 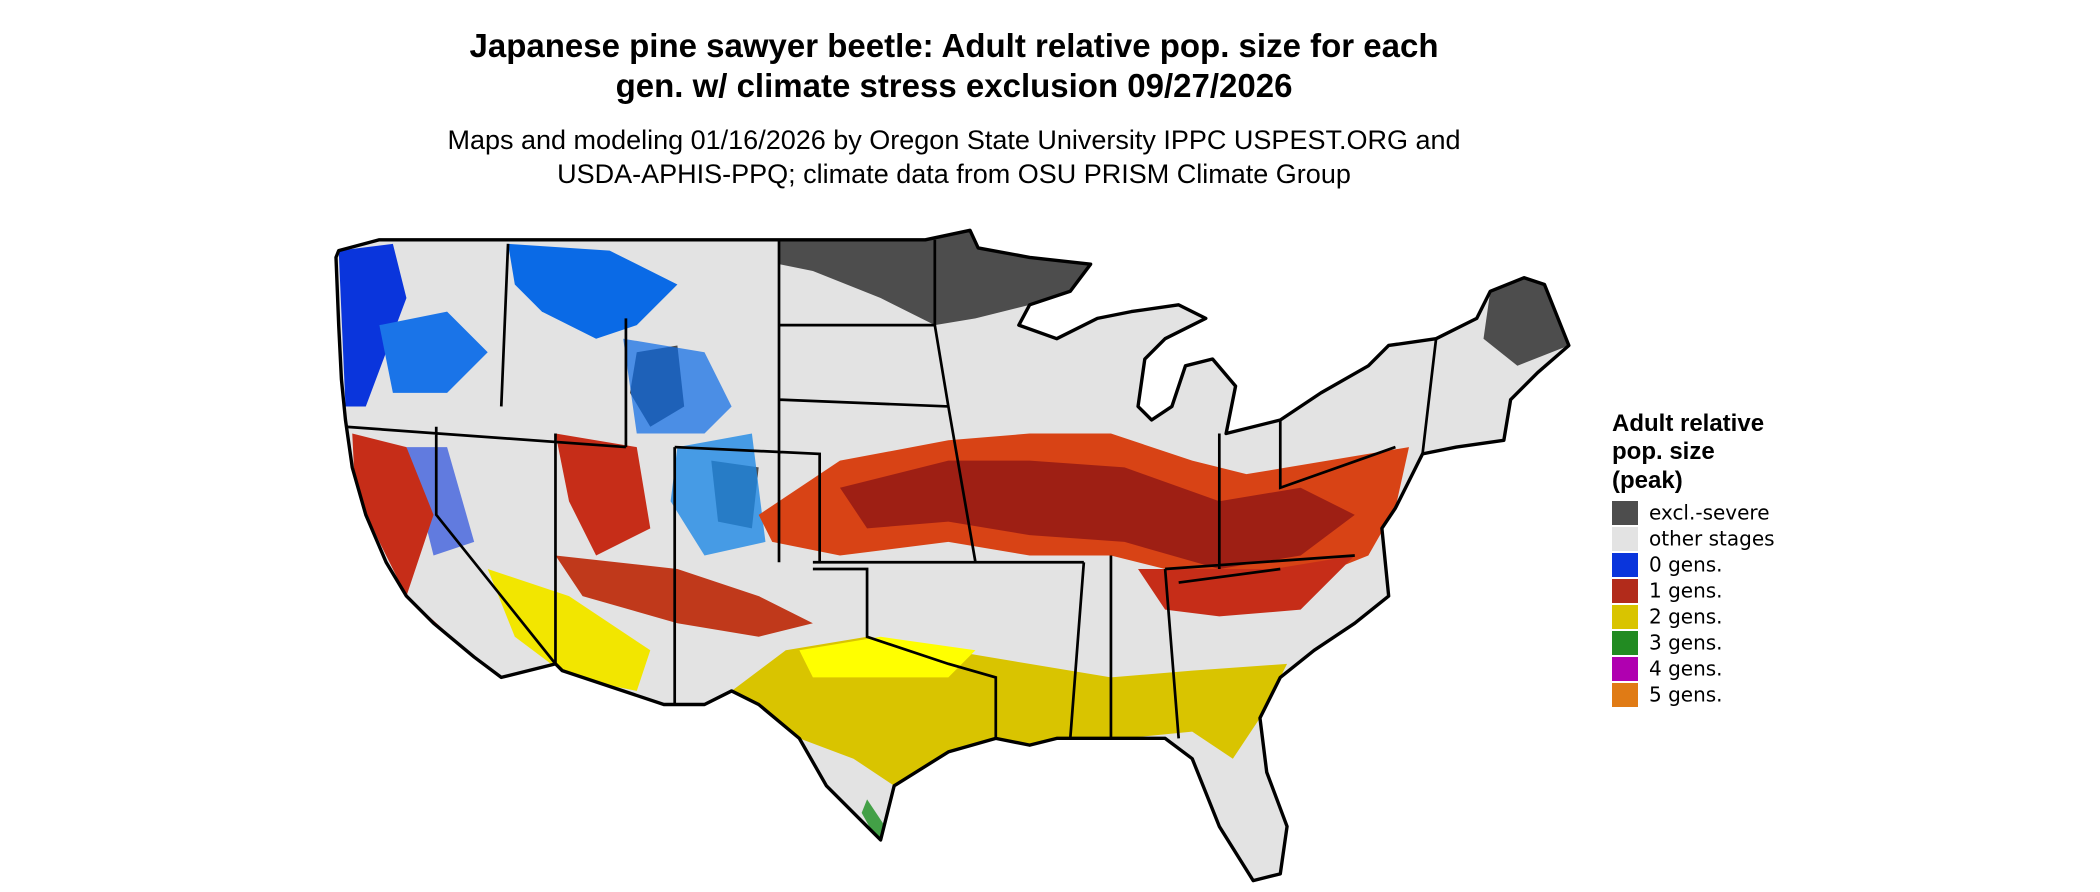 What do you see at coordinates (1686, 669) in the screenshot?
I see `legend-label: 4 gens.` at bounding box center [1686, 669].